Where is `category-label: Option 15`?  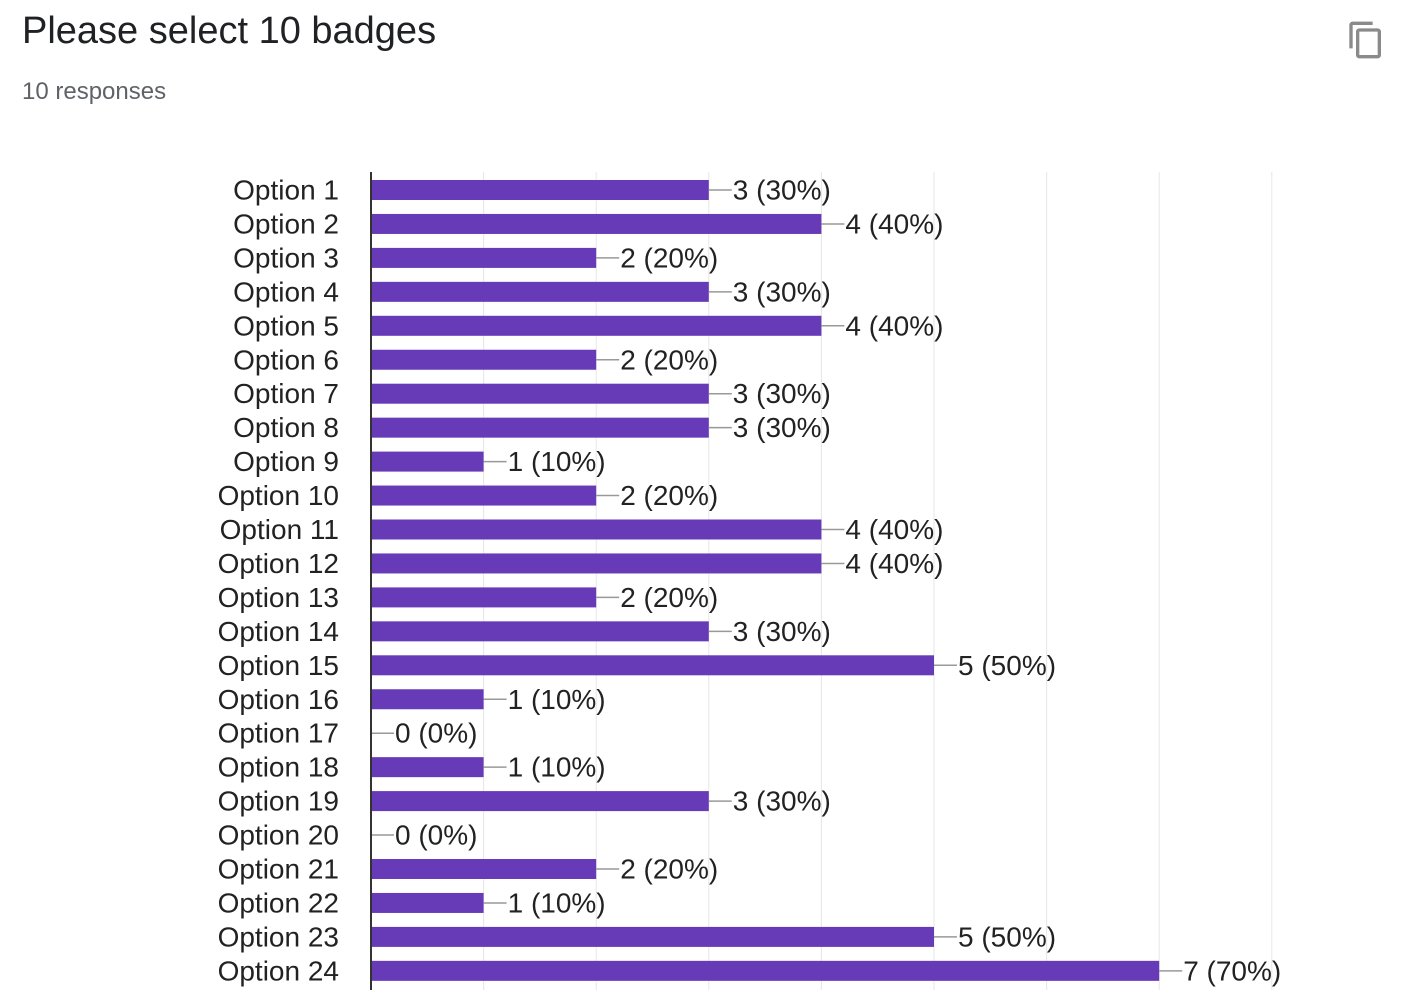
category-label: Option 15 is located at coordinates (278, 665).